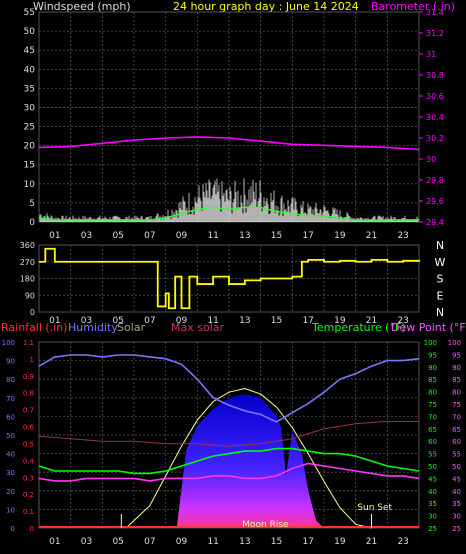 The height and width of the screenshot is (554, 466). I want to click on humidity-line, so click(229, 388).